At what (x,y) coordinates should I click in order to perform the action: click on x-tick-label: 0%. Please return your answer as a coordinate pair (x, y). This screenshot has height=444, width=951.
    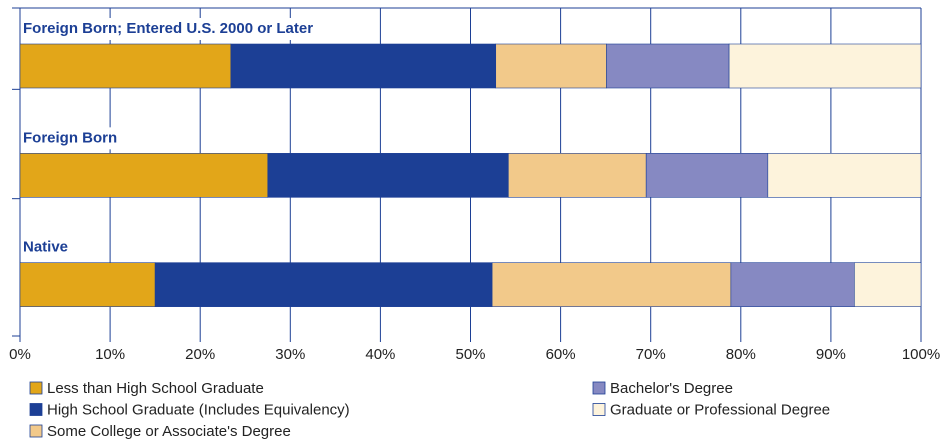
    Looking at the image, I should click on (20, 354).